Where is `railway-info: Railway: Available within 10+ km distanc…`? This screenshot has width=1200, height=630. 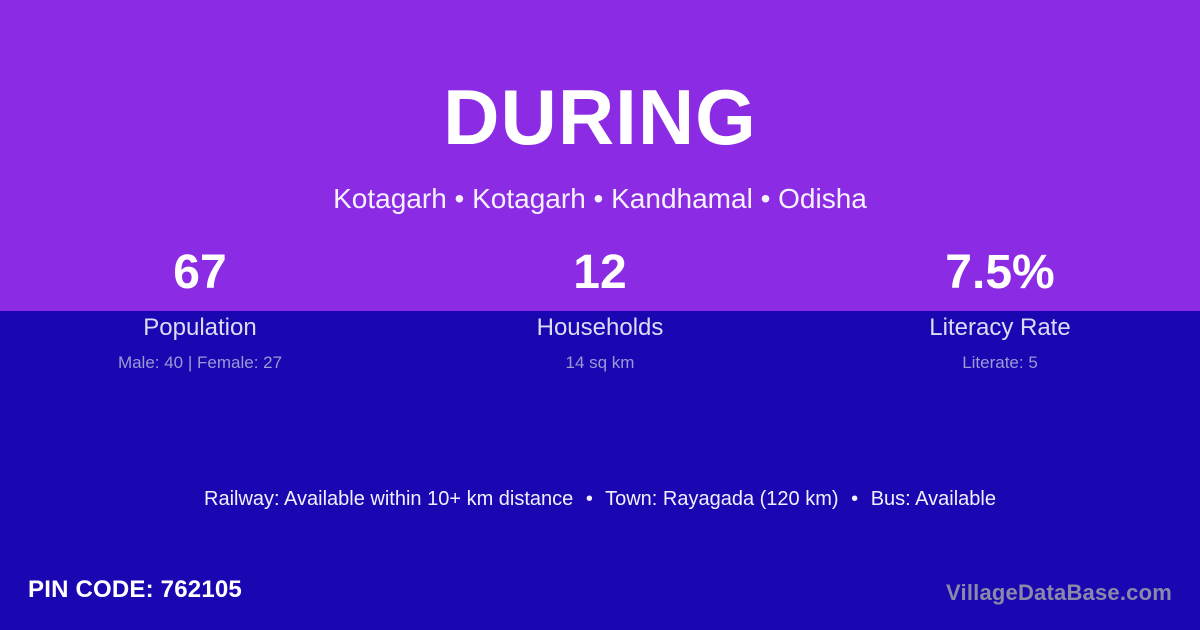 railway-info: Railway: Available within 10+ km distanc… is located at coordinates (389, 499).